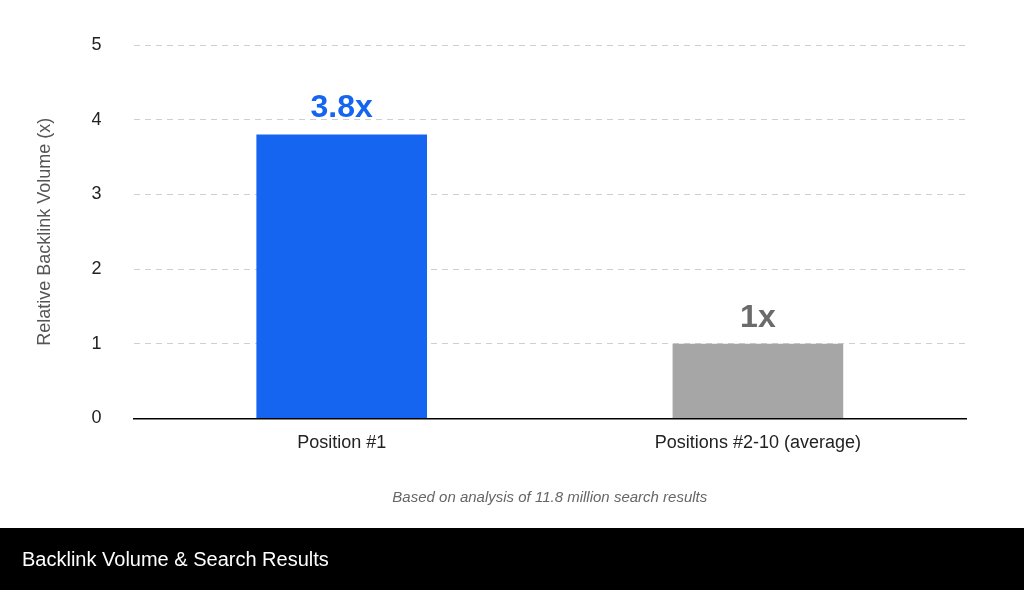 This screenshot has height=590, width=1024. I want to click on text: Based on analysis of 11.8 million search results, so click(550, 497).